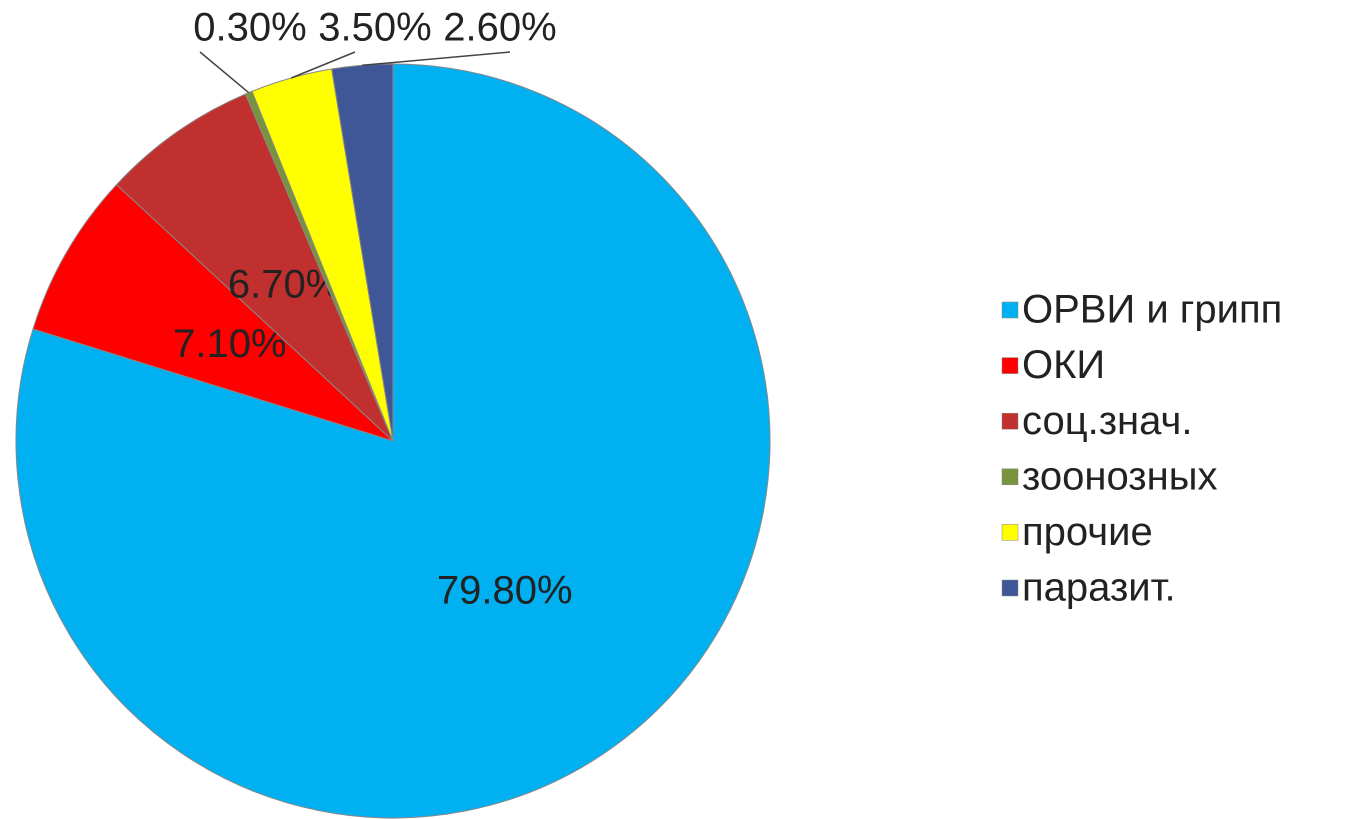 This screenshot has height=819, width=1350. What do you see at coordinates (229, 344) in the screenshot?
I see `data-label: 7.10%` at bounding box center [229, 344].